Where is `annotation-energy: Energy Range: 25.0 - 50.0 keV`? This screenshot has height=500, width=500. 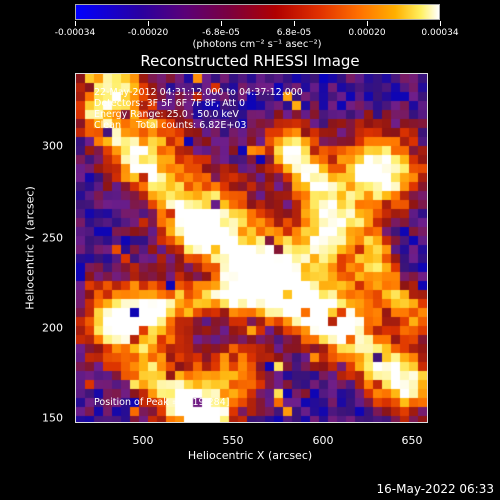
annotation-energy: Energy Range: 25.0 - 50.0 keV is located at coordinates (166, 114).